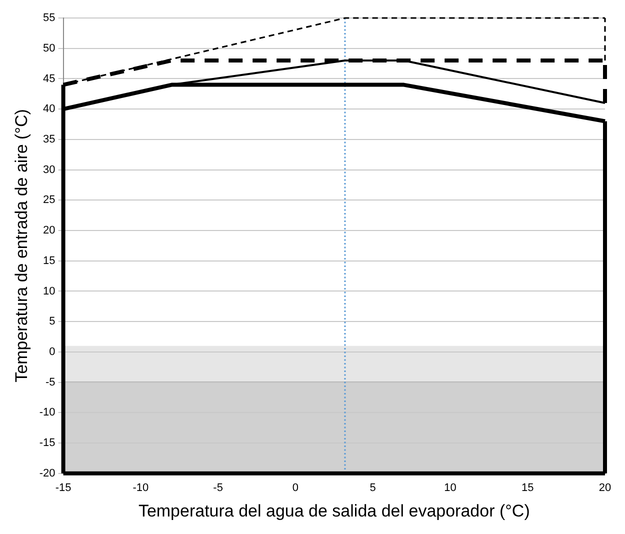  I want to click on x-tick-label: -5, so click(218, 488).